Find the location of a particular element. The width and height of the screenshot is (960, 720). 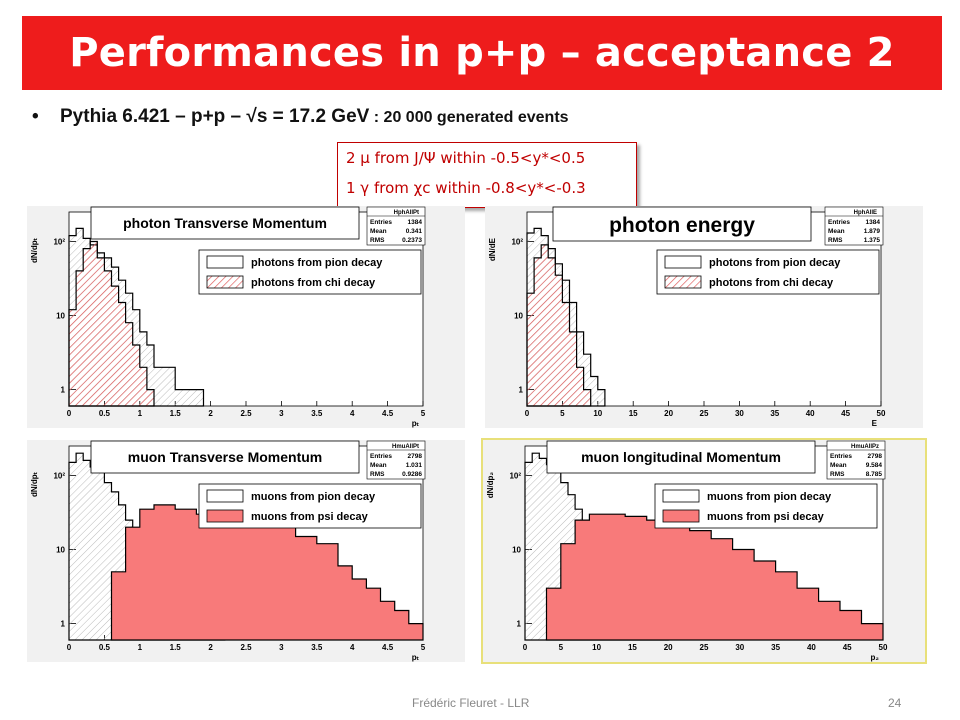

stats-value: 1.879 is located at coordinates (872, 231).